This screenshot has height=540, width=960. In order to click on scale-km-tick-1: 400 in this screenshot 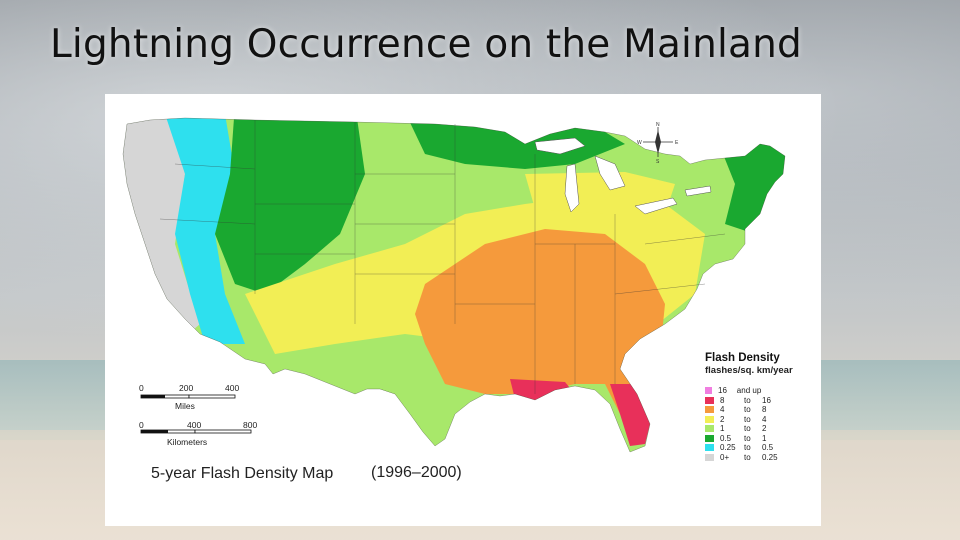, I will do `click(194, 425)`.